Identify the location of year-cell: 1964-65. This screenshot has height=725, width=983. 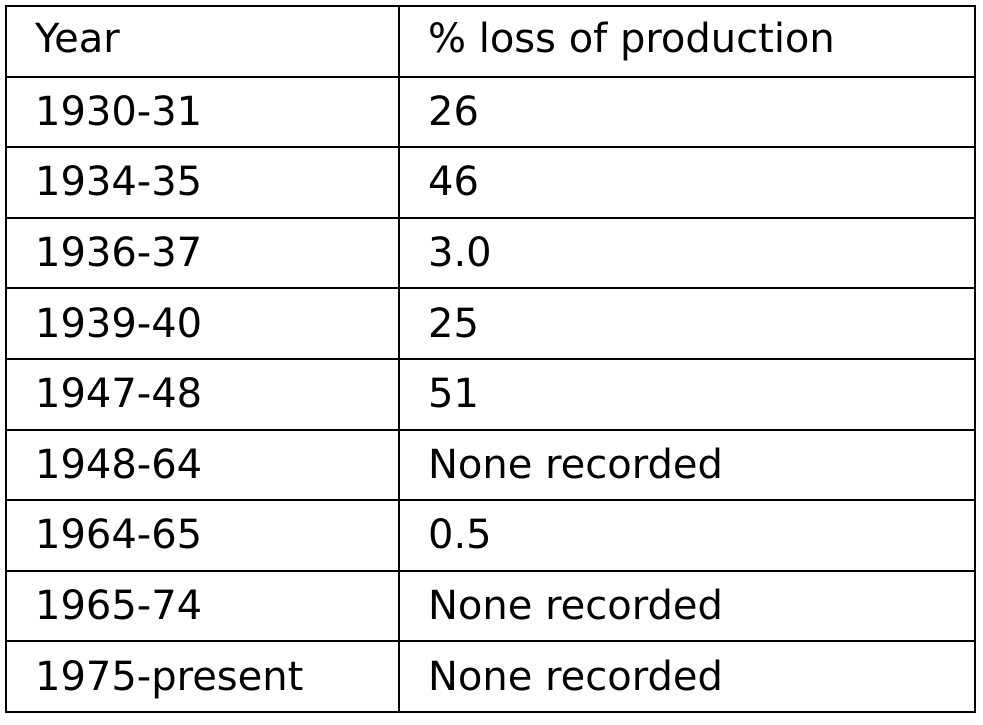
(202, 535).